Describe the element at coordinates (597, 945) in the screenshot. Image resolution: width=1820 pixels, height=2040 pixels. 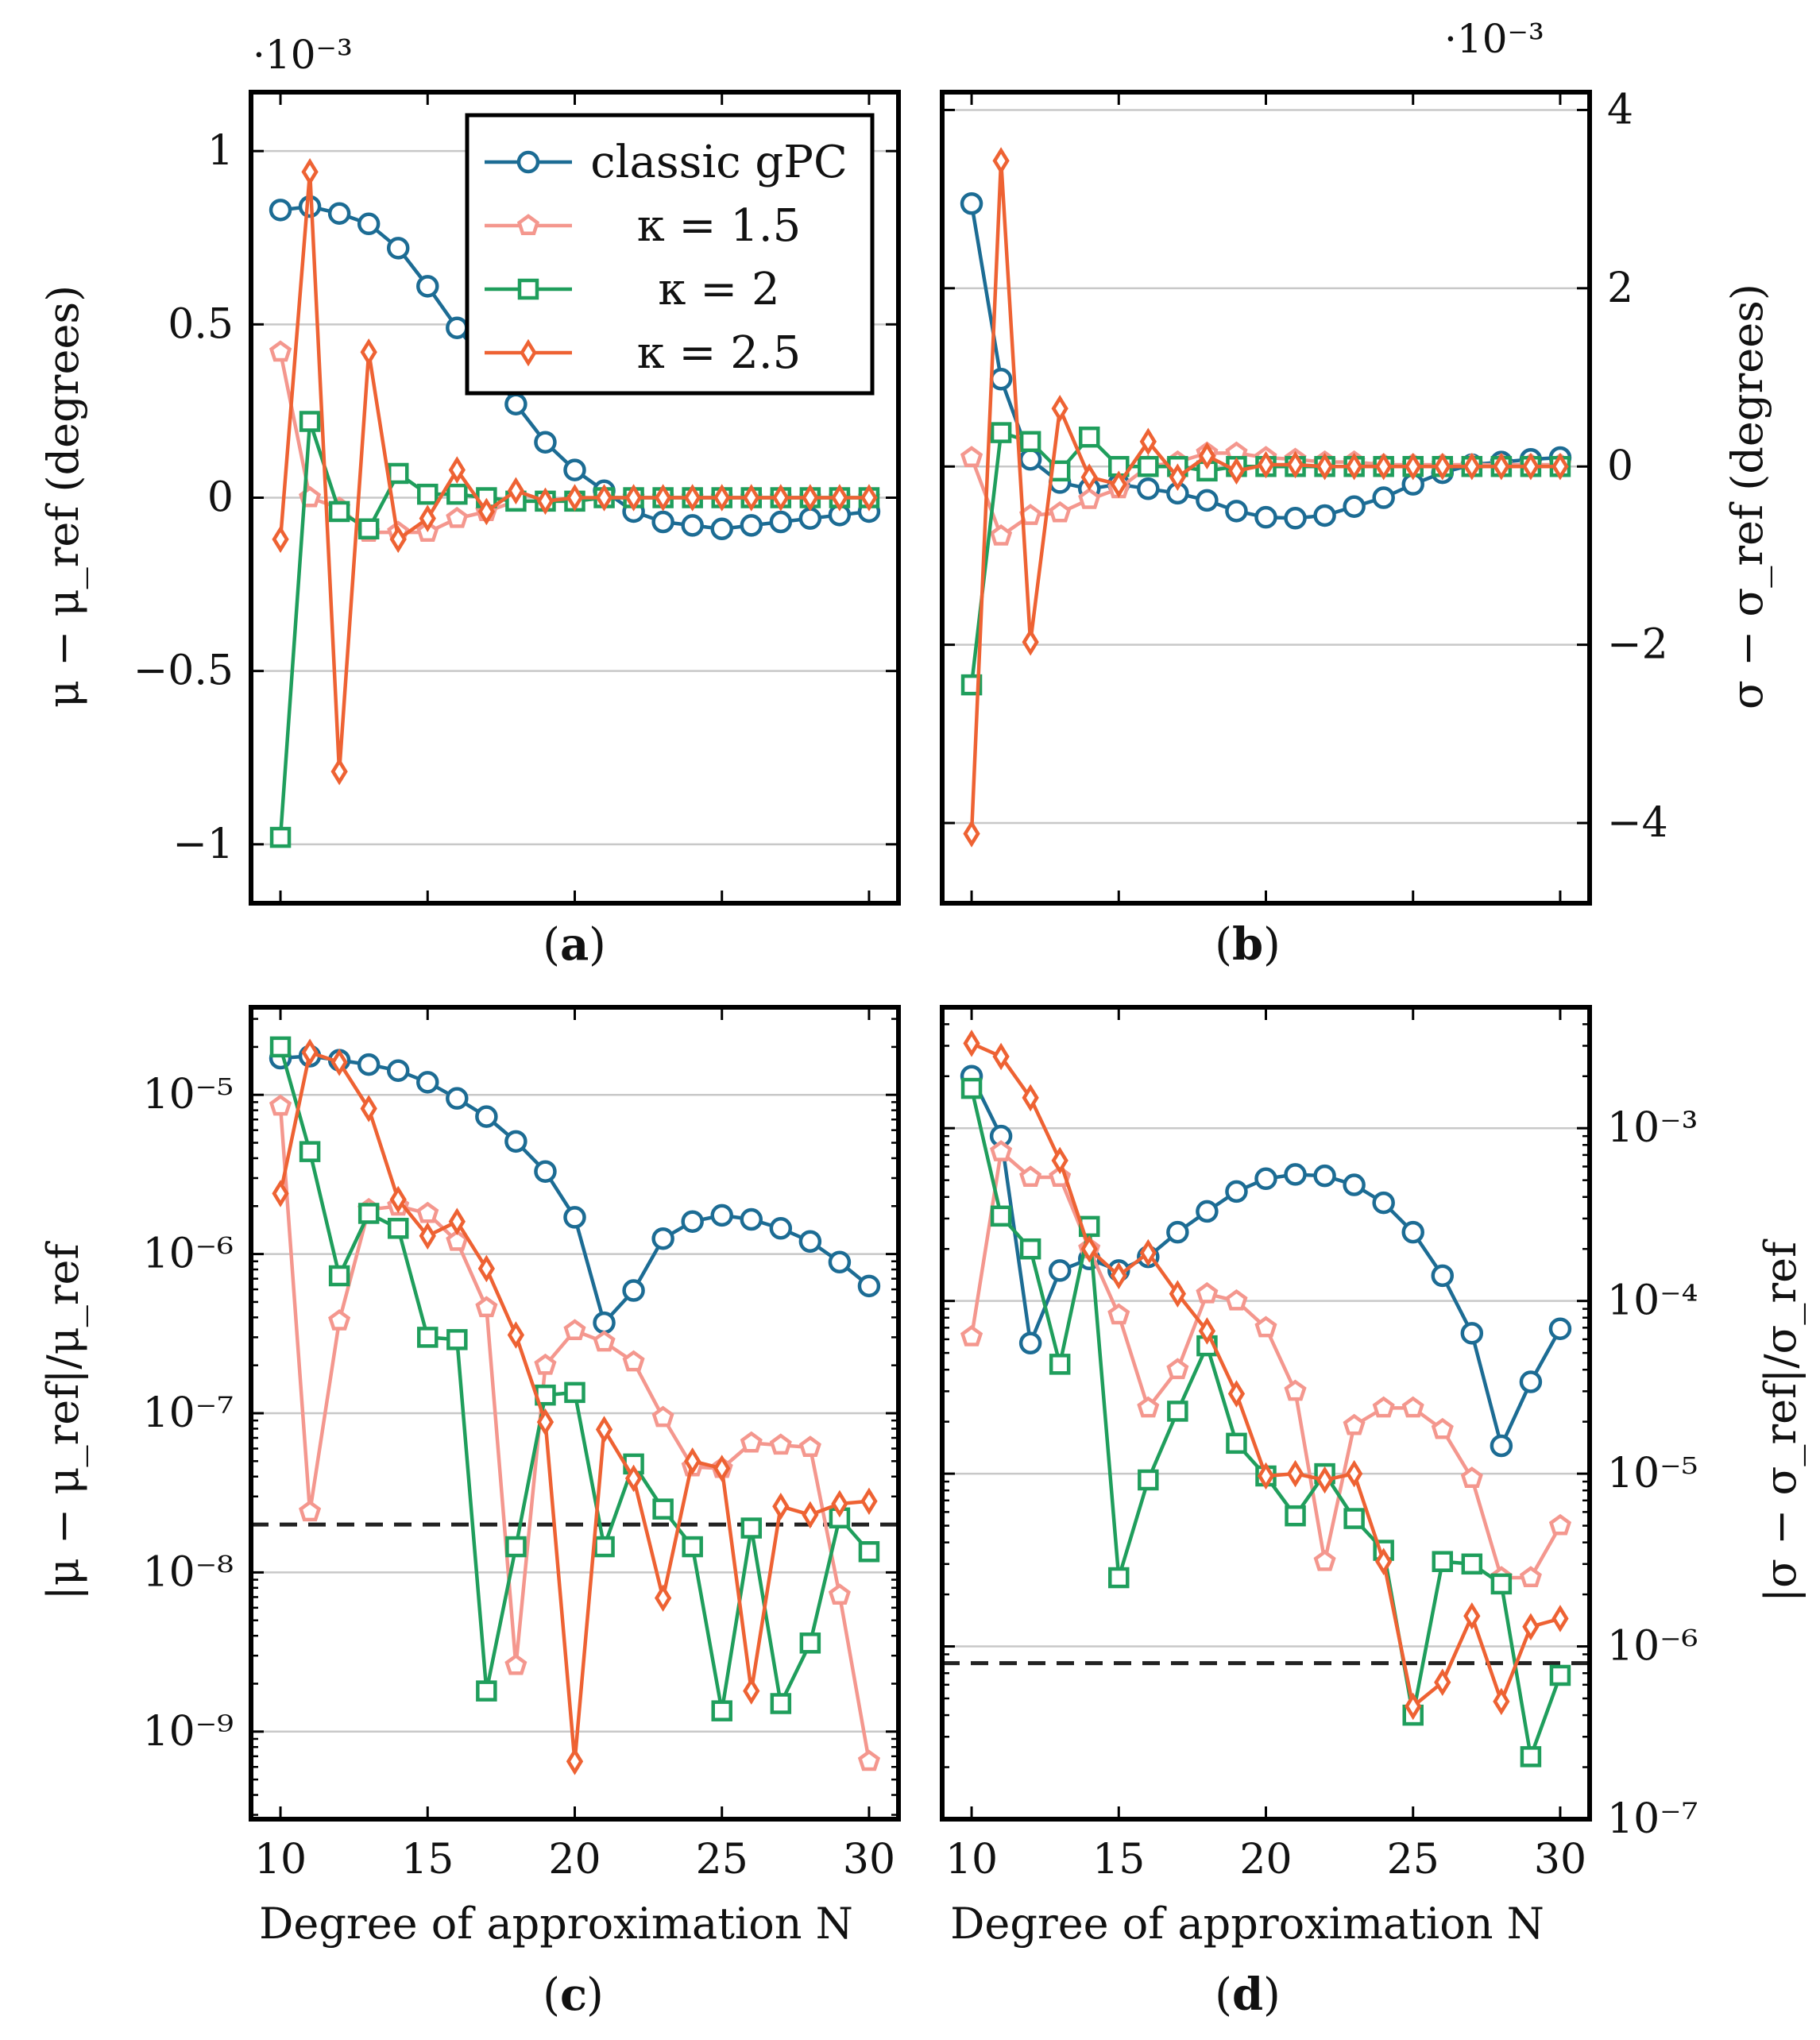
I see `caption-a-close: )` at that location.